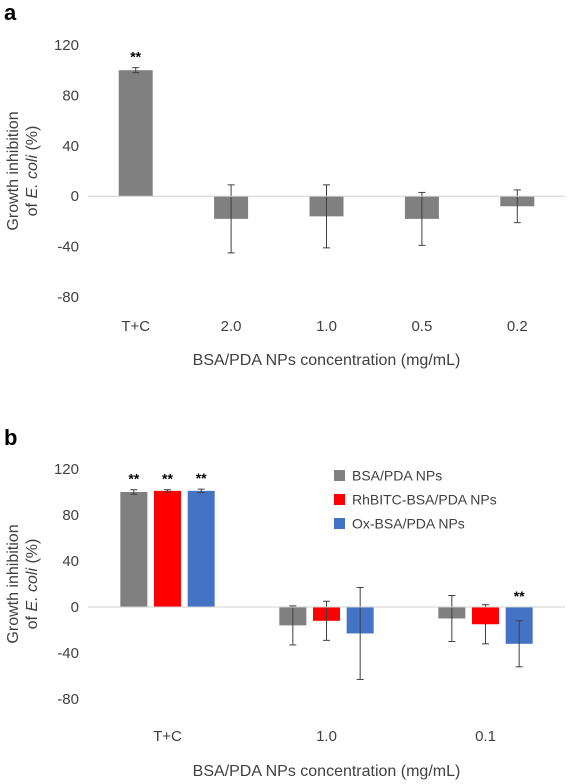 The image size is (580, 784). Describe the element at coordinates (397, 476) in the screenshot. I see `legend-entry: BSA/PDA NPs` at that location.